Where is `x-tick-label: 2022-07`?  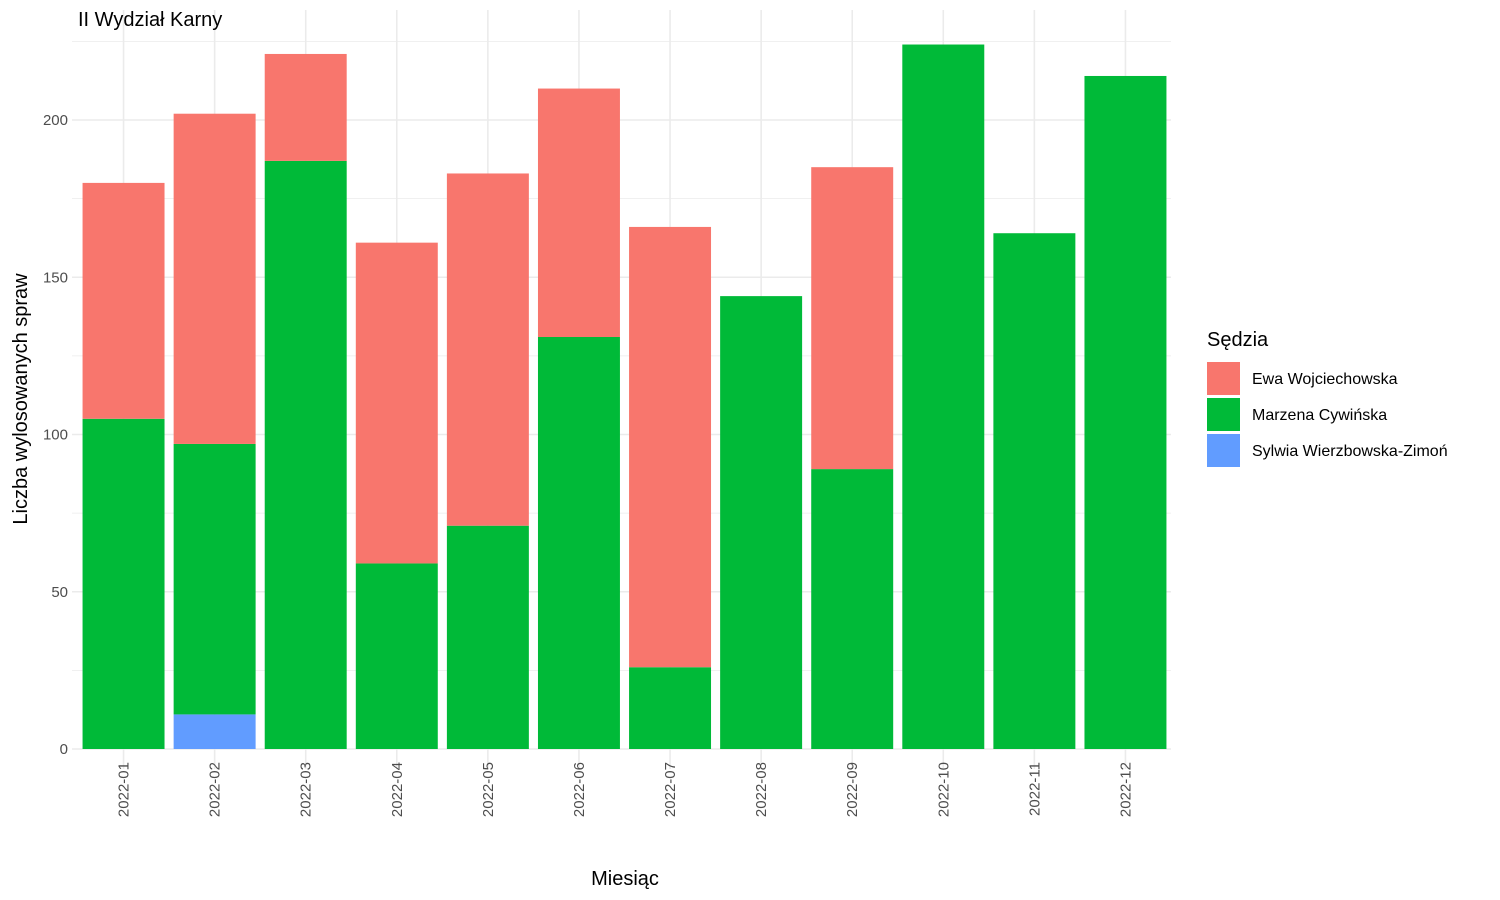
x-tick-label: 2022-07 is located at coordinates (670, 789).